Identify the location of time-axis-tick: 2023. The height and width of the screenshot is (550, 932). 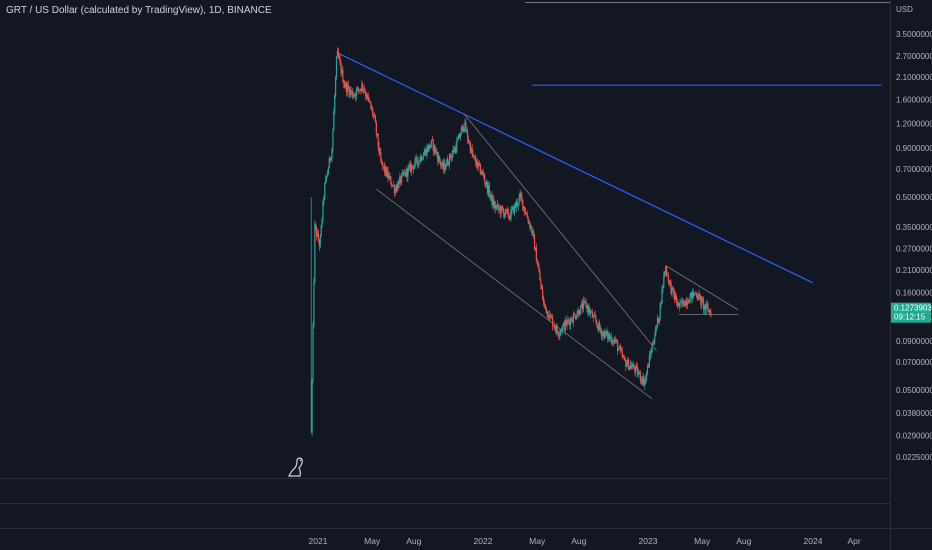
(648, 541).